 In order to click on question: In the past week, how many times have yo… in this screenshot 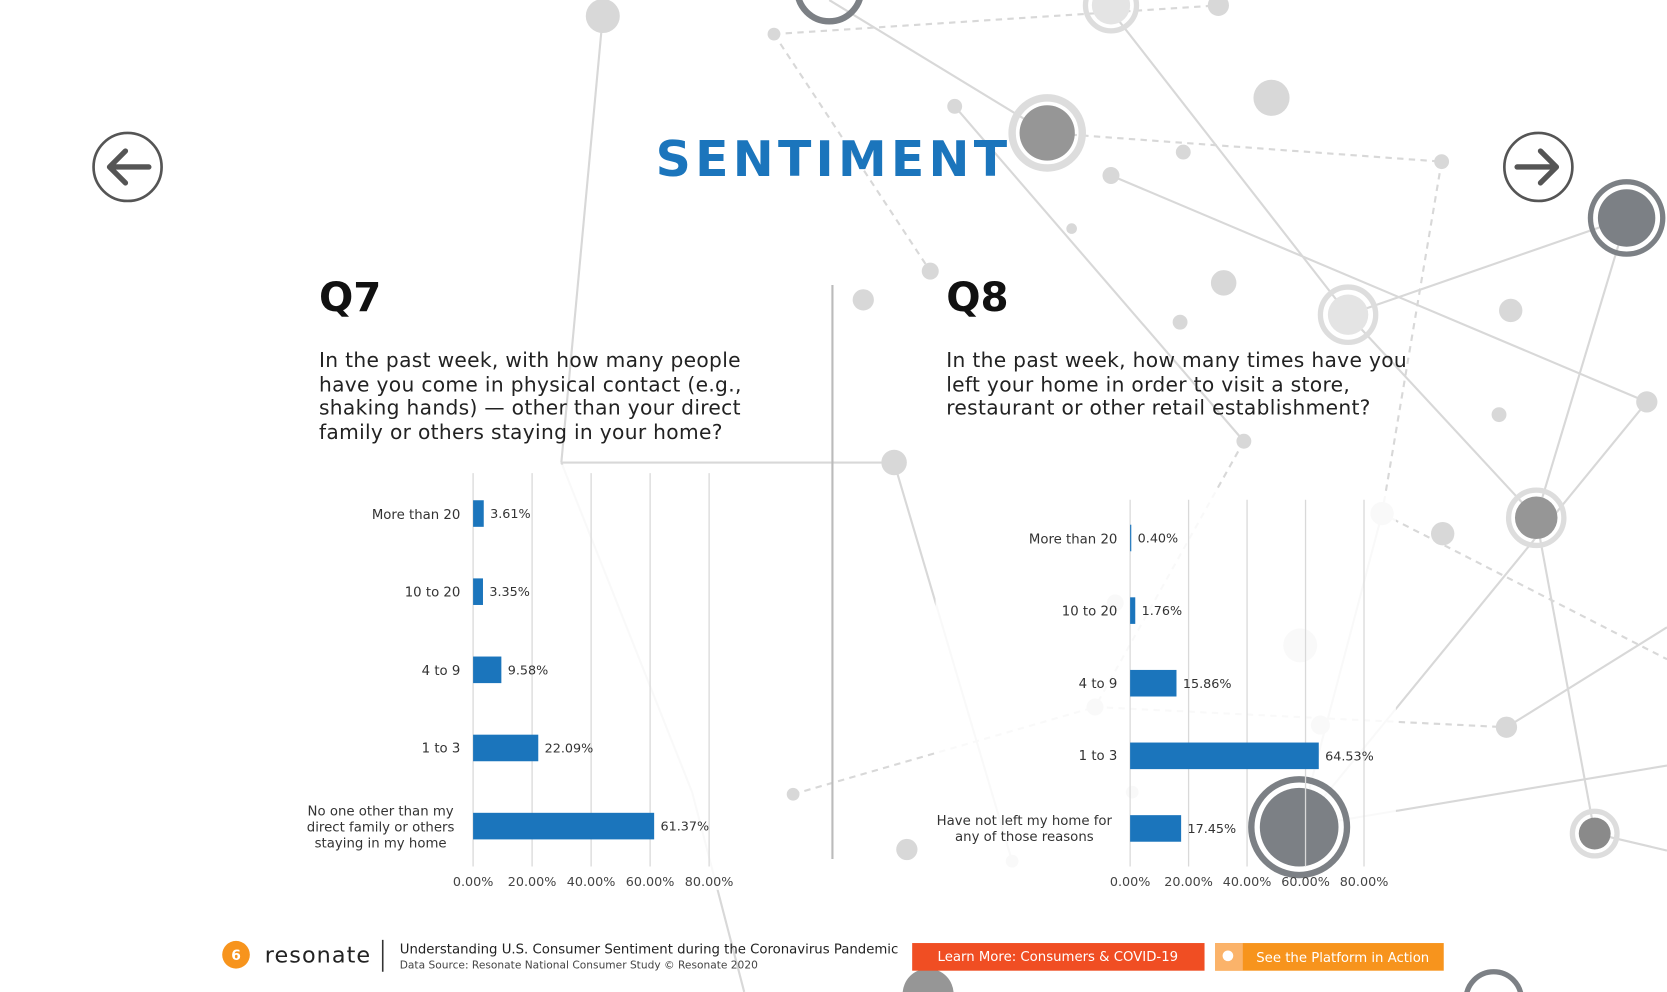, I will do `click(1177, 384)`.